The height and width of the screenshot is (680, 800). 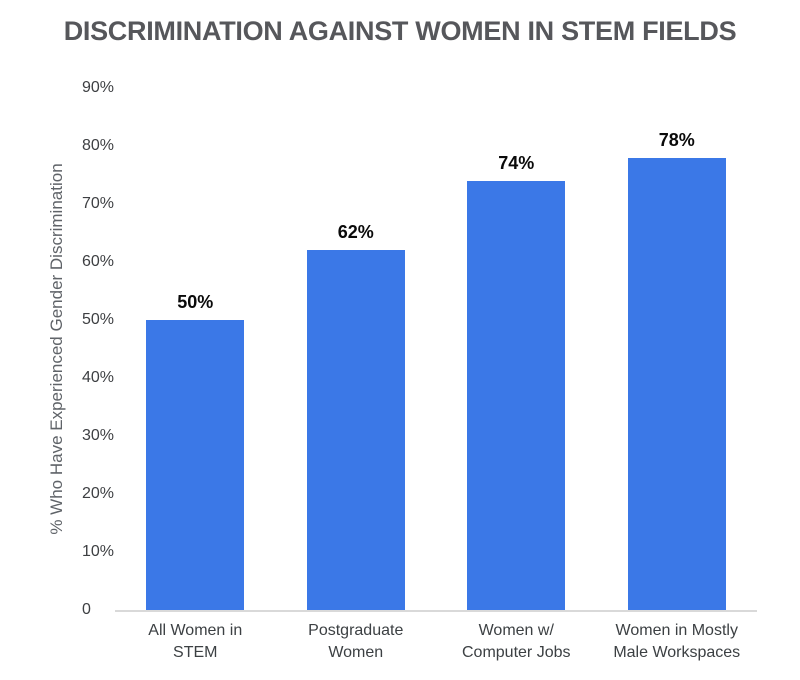 What do you see at coordinates (195, 302) in the screenshot?
I see `bar-value-label: 50%` at bounding box center [195, 302].